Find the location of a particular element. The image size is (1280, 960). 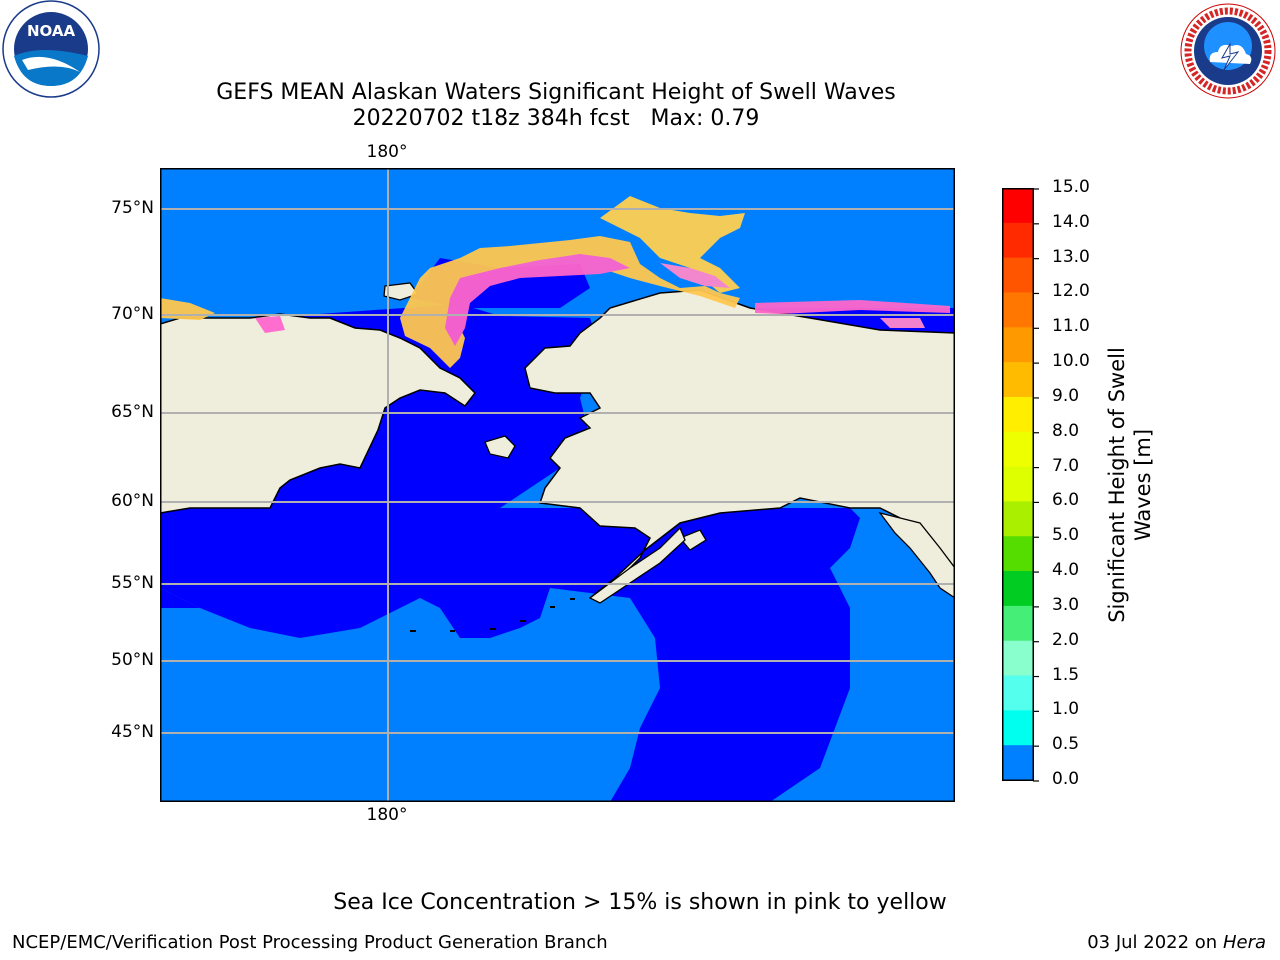

colorbar-title-line1: Significant Height of Swell is located at coordinates (1117, 485).